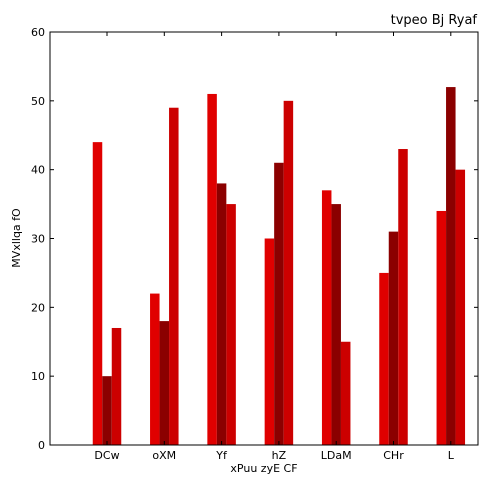 The width and height of the screenshot is (490, 490). Describe the element at coordinates (164, 383) in the screenshot. I see `bar-oXM-s2` at that location.